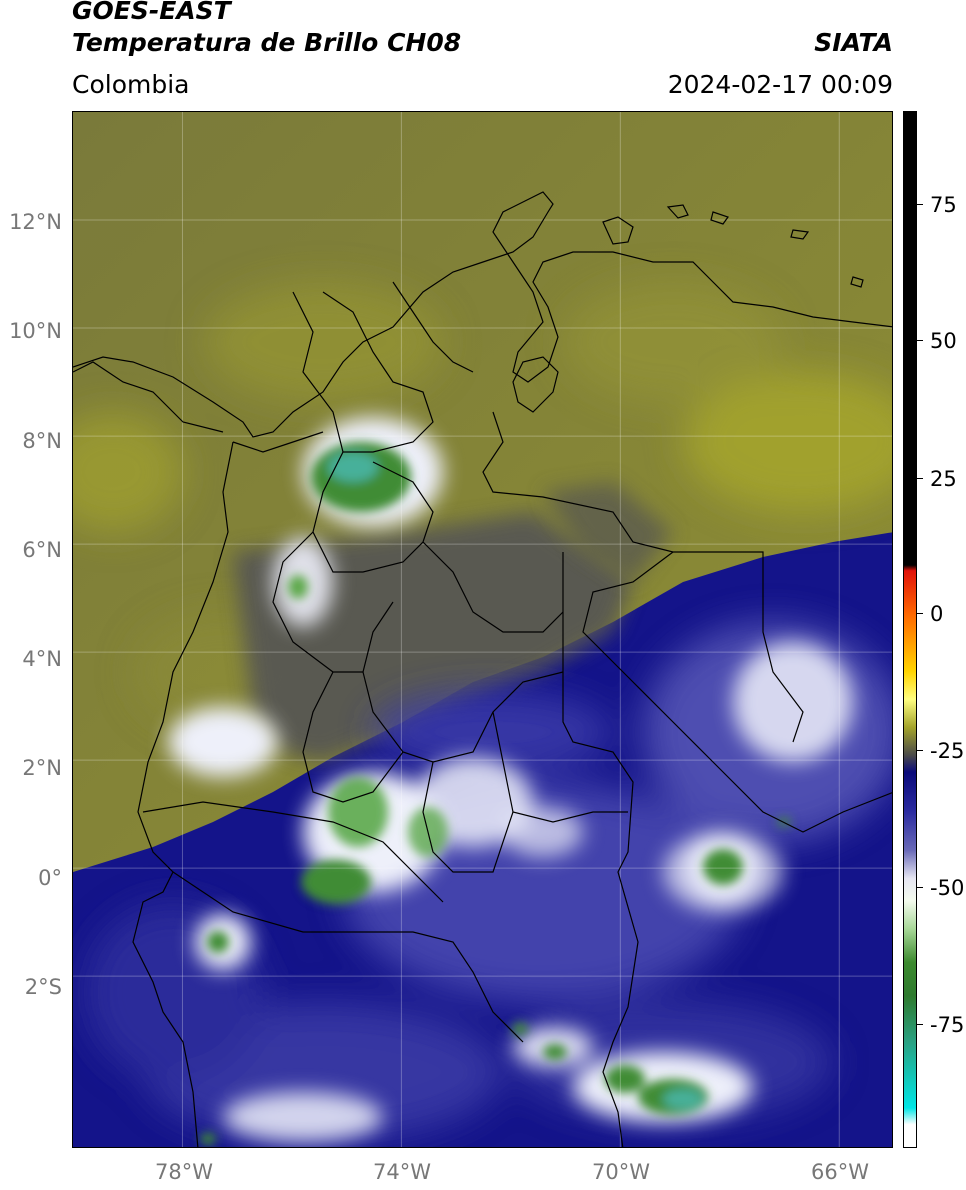 Image resolution: width=966 pixels, height=1190 pixels. I want to click on timestamp-label: 2024-02-17 00:09, so click(780, 84).